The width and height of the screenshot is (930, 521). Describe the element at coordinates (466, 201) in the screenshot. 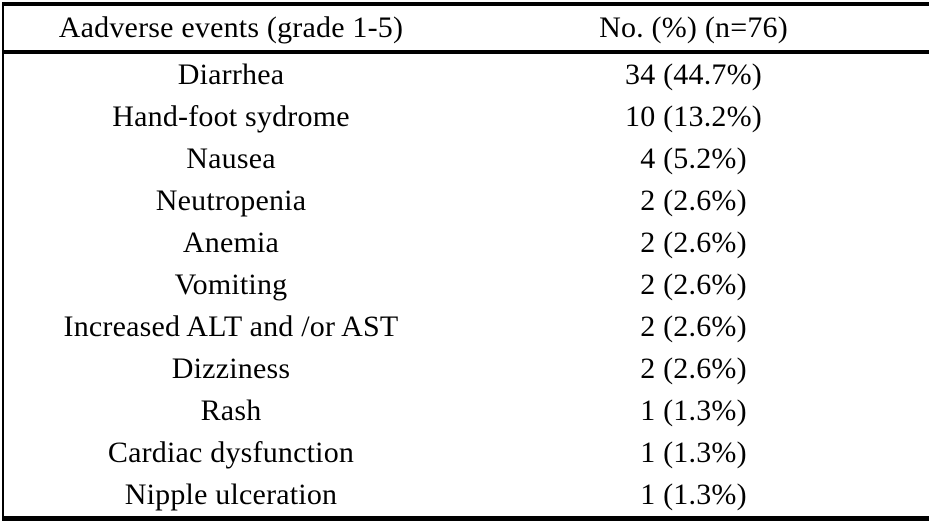

I see `table-row: Neutropenia 2 (2.6%)` at that location.